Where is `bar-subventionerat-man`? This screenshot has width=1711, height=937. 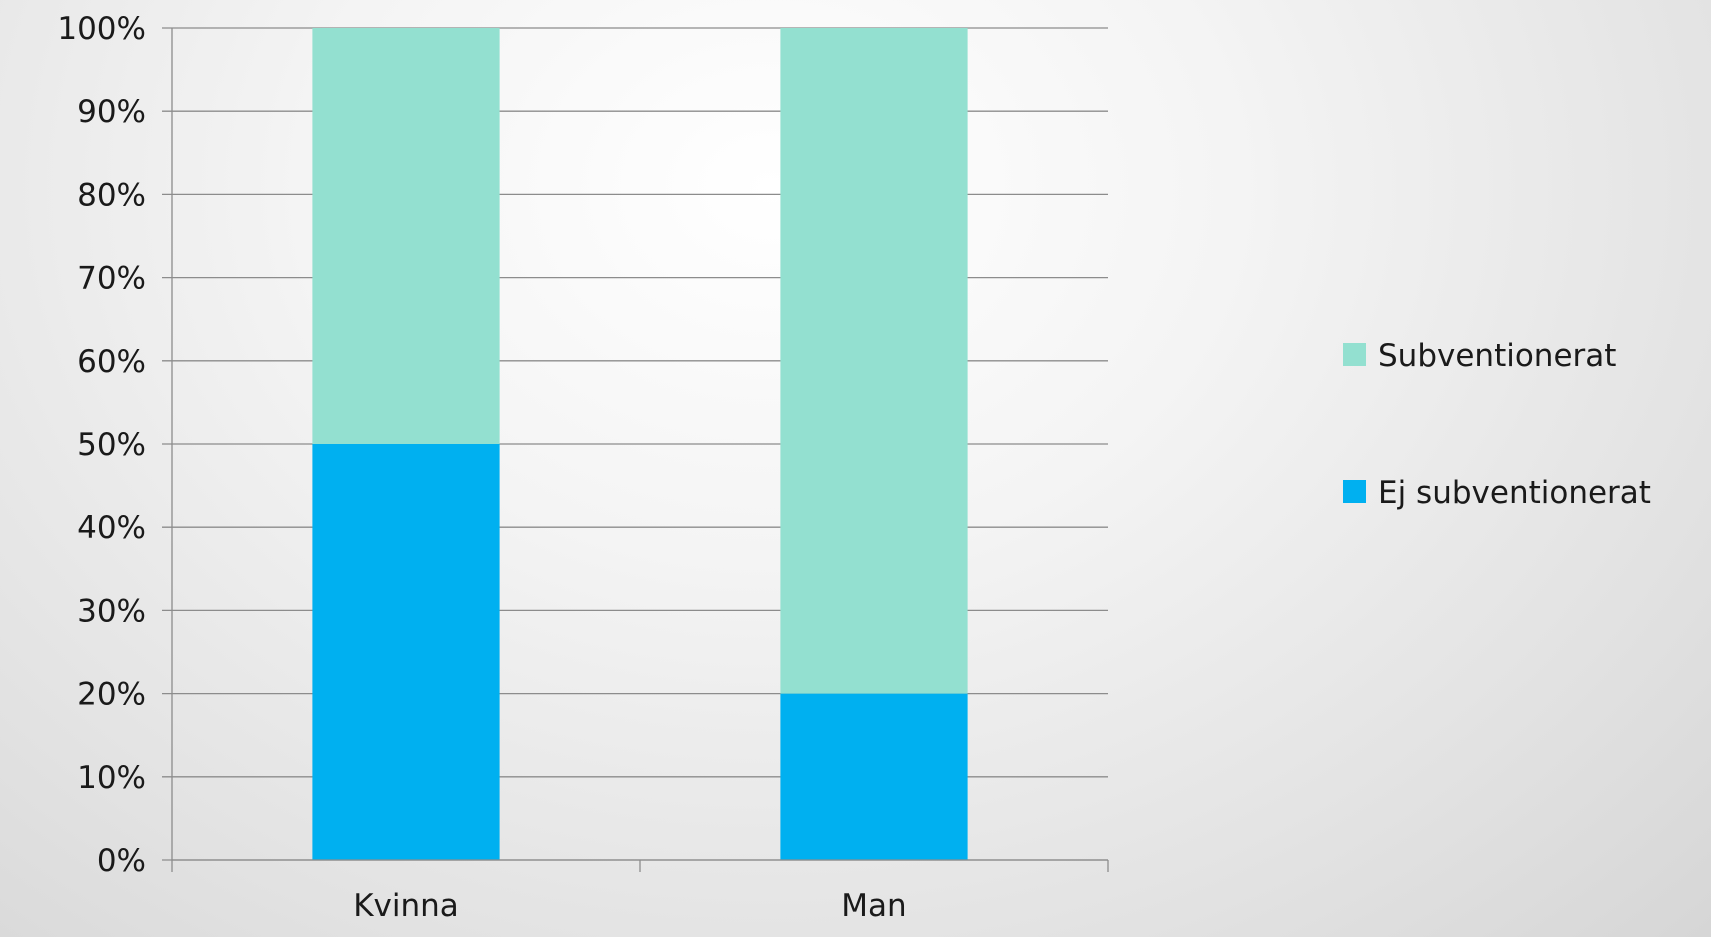 bar-subventionerat-man is located at coordinates (874, 361).